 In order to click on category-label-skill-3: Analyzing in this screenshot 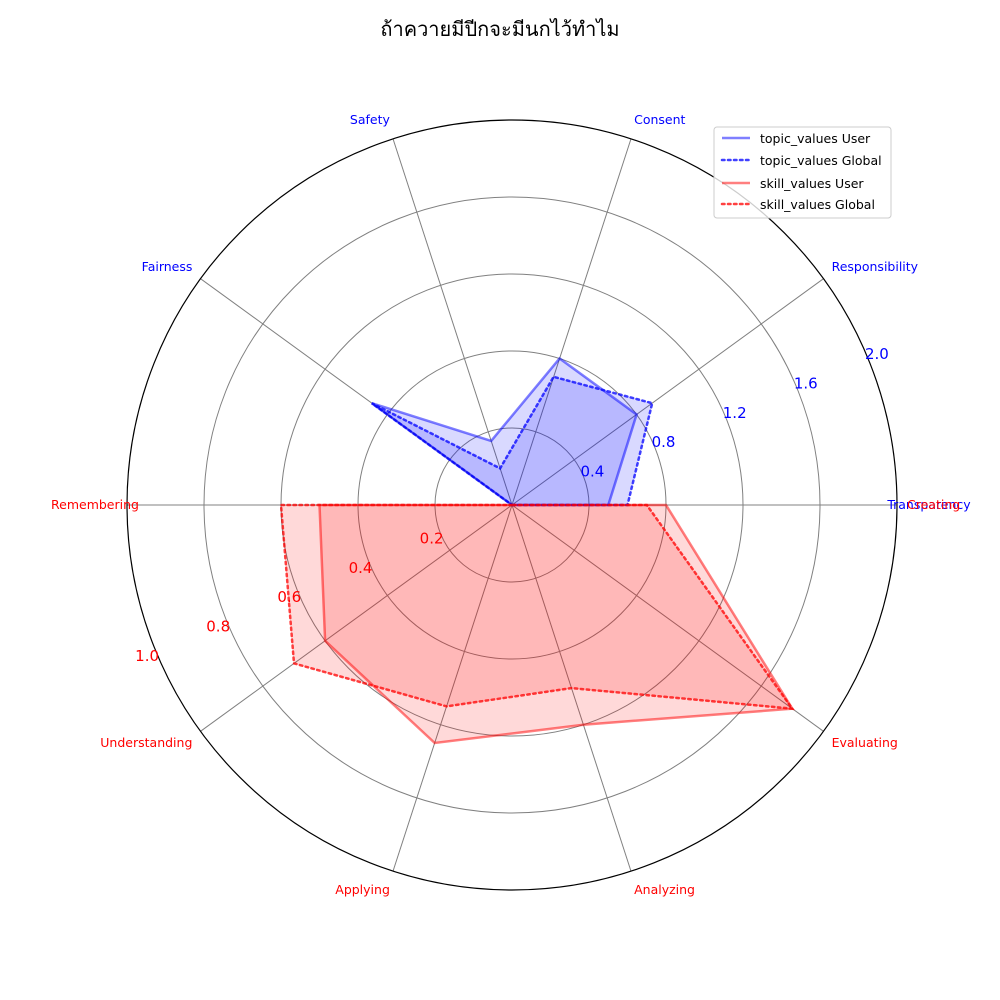, I will do `click(664, 889)`.